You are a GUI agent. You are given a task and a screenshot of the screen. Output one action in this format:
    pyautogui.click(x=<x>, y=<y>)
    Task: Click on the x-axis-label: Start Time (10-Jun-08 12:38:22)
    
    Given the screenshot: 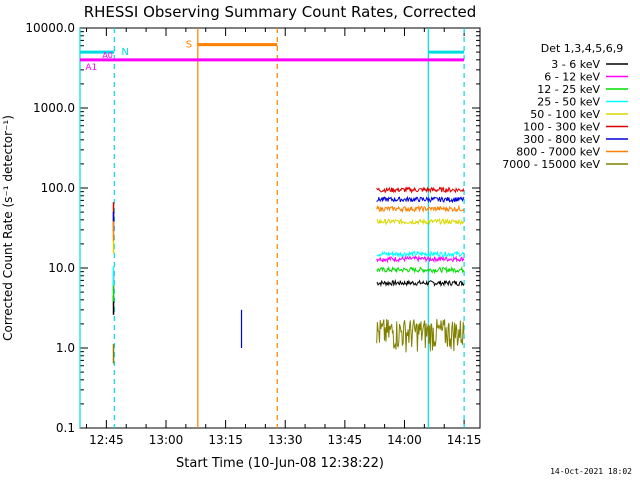 What is the action you would take?
    pyautogui.click(x=280, y=463)
    